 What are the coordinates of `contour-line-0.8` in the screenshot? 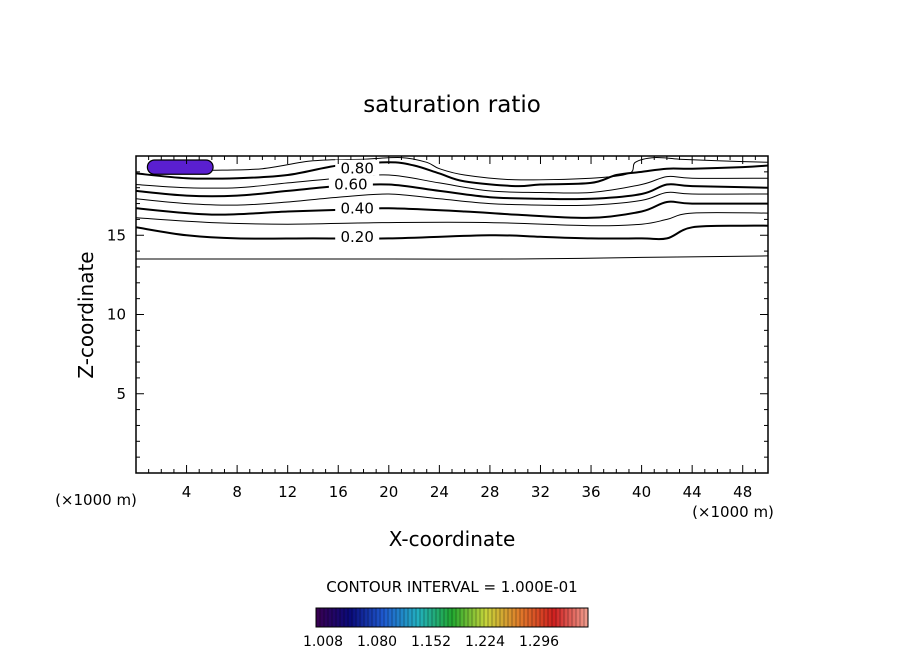 It's located at (452, 174).